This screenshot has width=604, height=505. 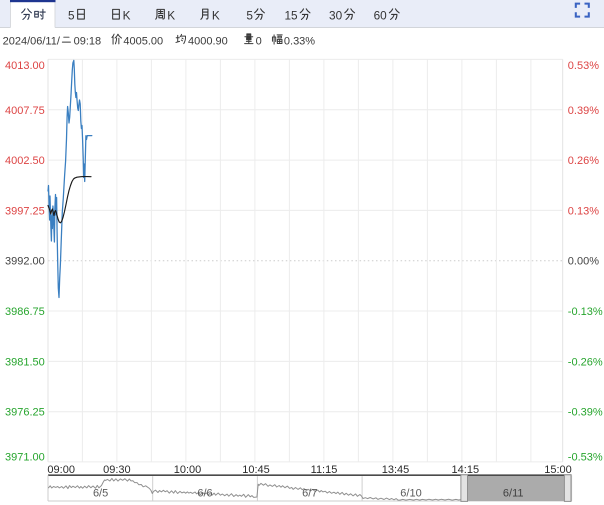 What do you see at coordinates (585, 413) in the screenshot?
I see `svg-text: -0.39%` at bounding box center [585, 413].